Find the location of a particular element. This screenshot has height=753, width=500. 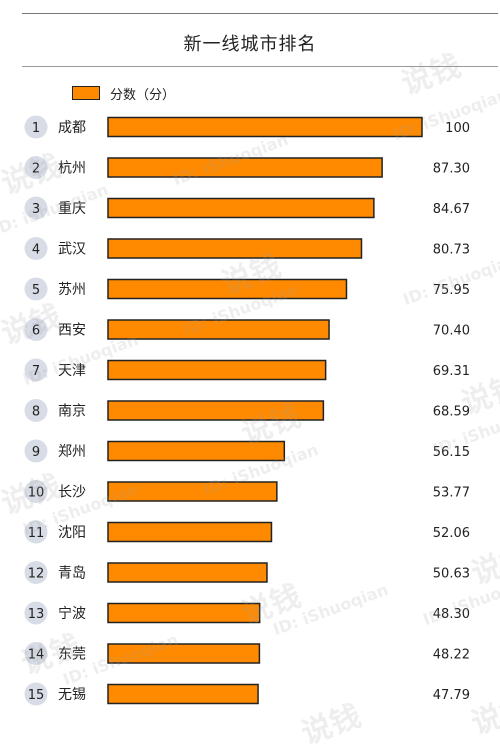

rank-number: 5 is located at coordinates (36, 290).